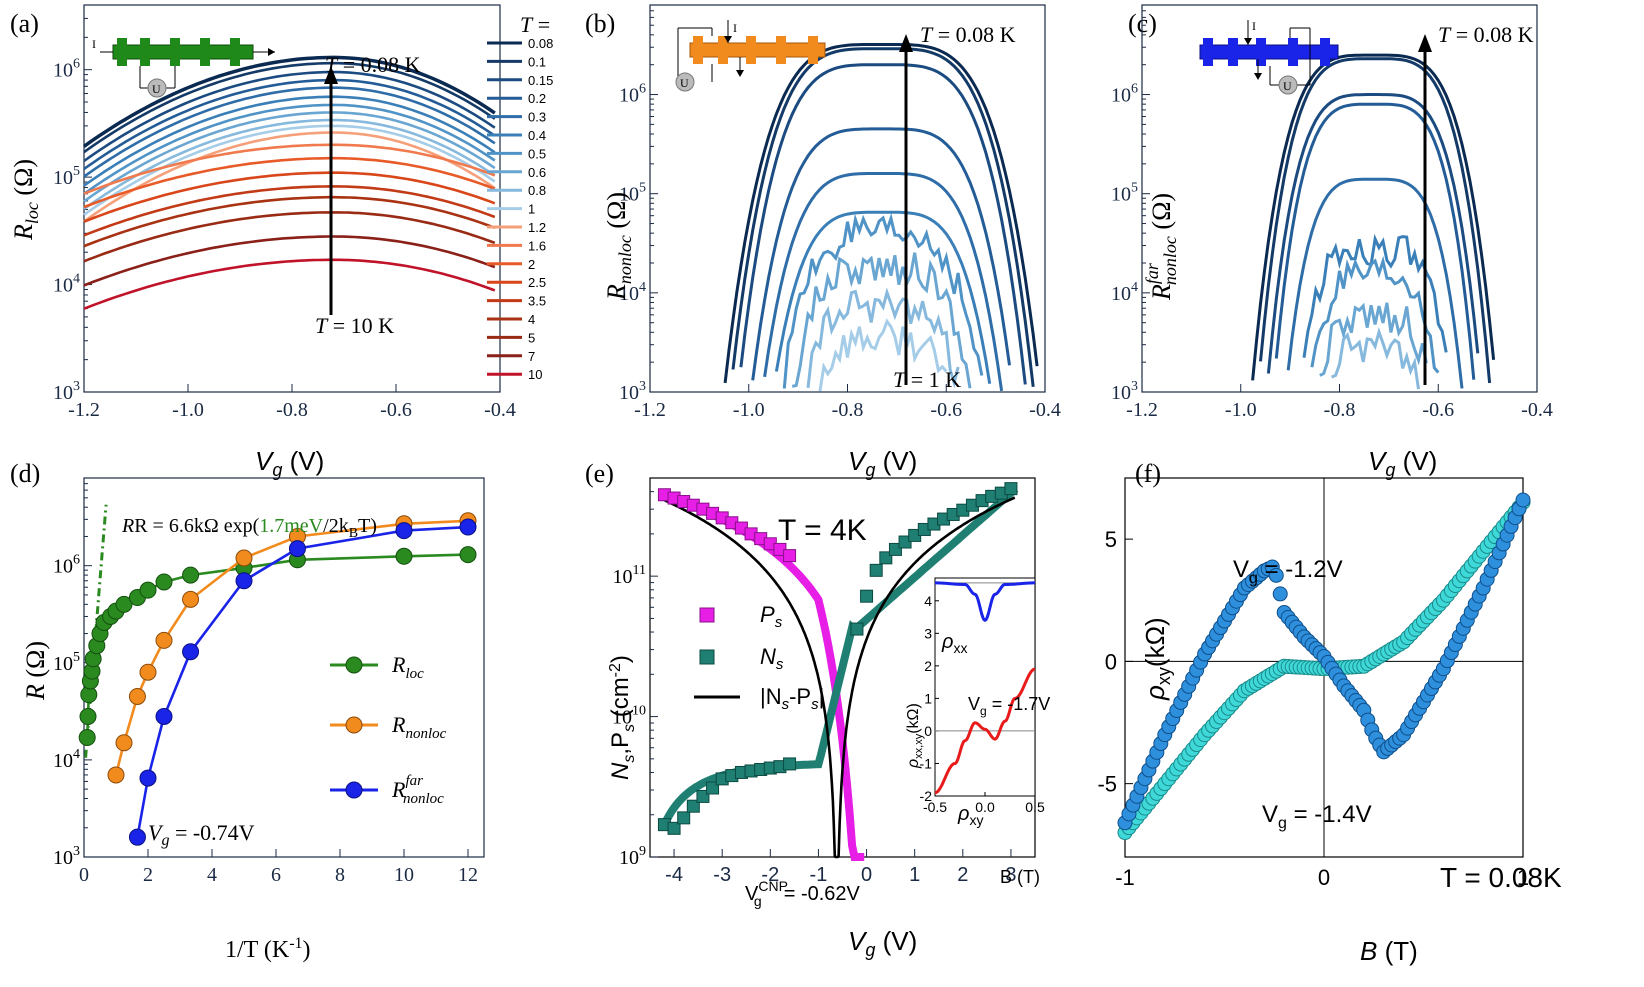  Describe the element at coordinates (212, 875) in the screenshot. I see `x-tick-label: 4` at that location.